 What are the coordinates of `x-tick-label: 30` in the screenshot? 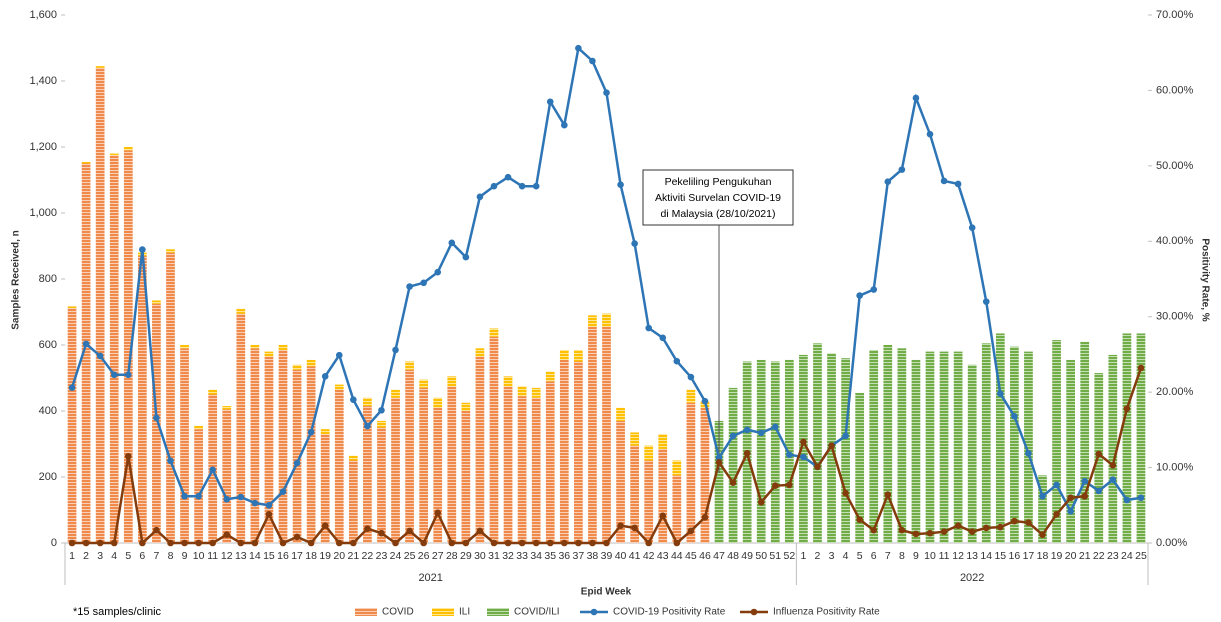 It's located at (480, 556).